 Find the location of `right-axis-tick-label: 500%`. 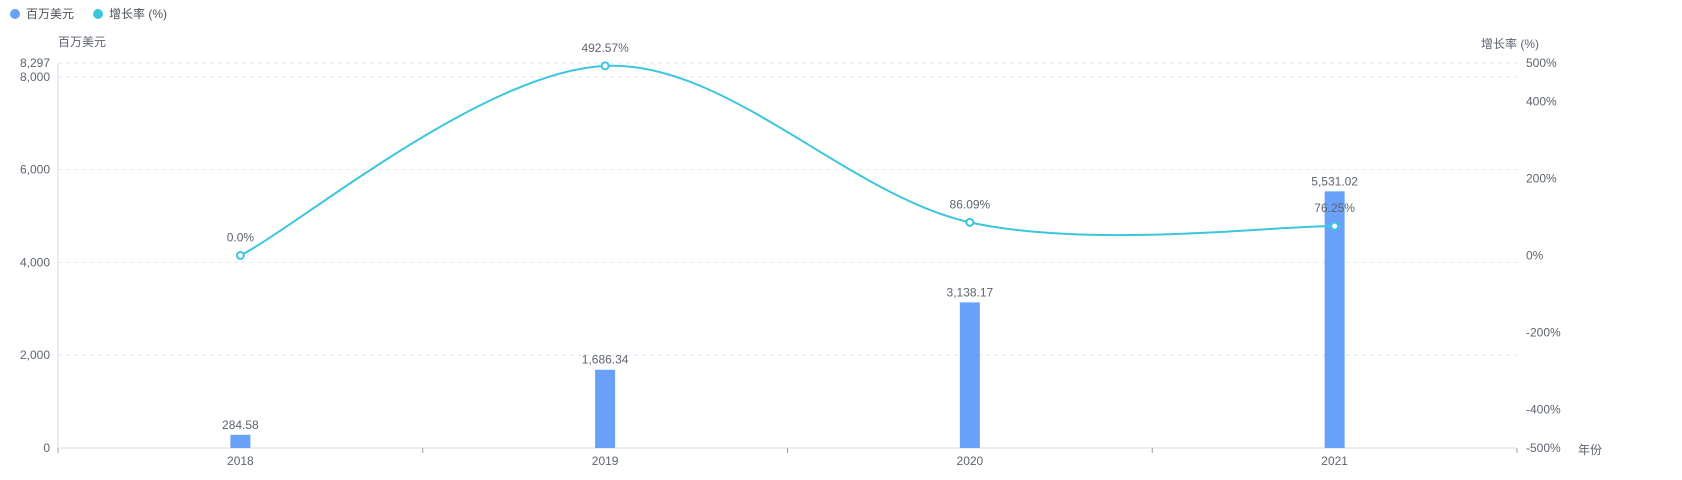

right-axis-tick-label: 500% is located at coordinates (1541, 63).